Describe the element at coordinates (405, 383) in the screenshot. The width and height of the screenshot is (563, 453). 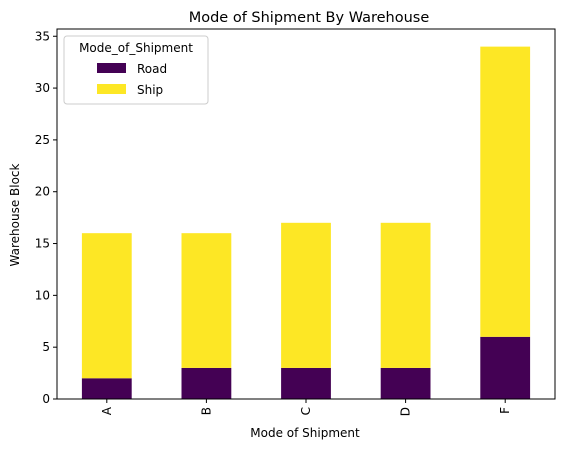
I see `bar-road-D` at that location.